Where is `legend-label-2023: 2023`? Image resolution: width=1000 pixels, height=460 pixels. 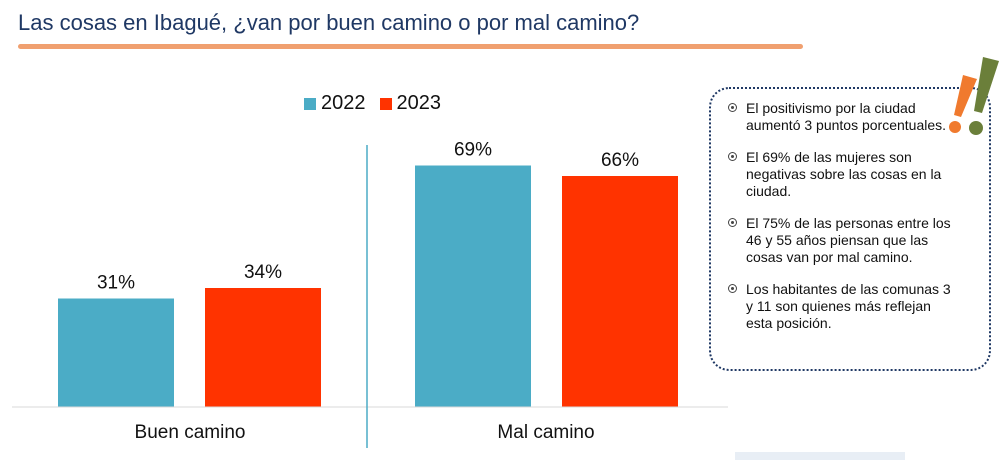
legend-label-2023: 2023 is located at coordinates (419, 103).